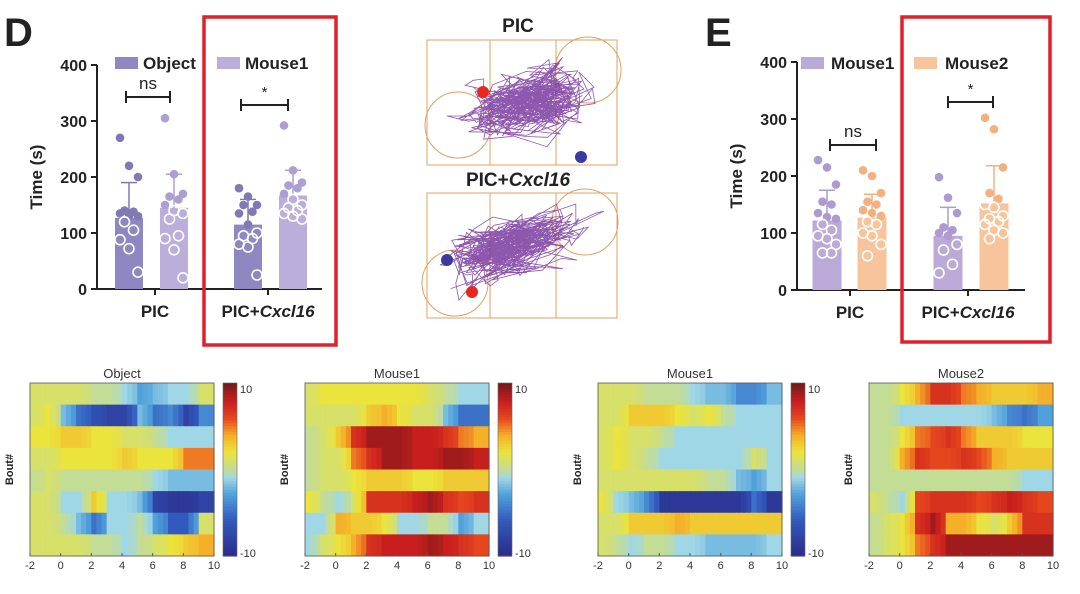  Describe the element at coordinates (659, 566) in the screenshot. I see `x-tick-label: 2` at that location.